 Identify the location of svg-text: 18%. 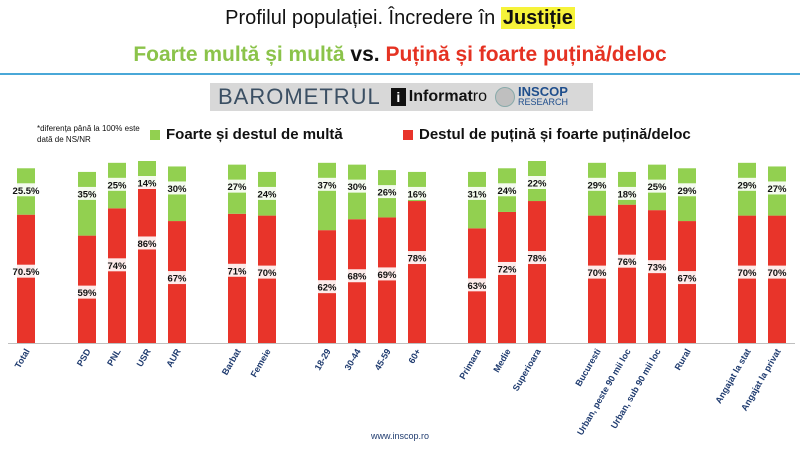
(627, 194).